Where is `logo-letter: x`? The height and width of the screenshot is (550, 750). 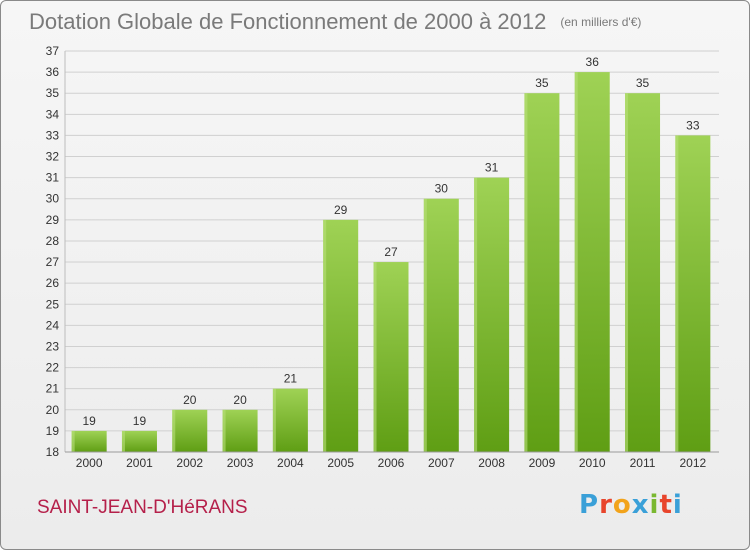 logo-letter: x is located at coordinates (640, 505).